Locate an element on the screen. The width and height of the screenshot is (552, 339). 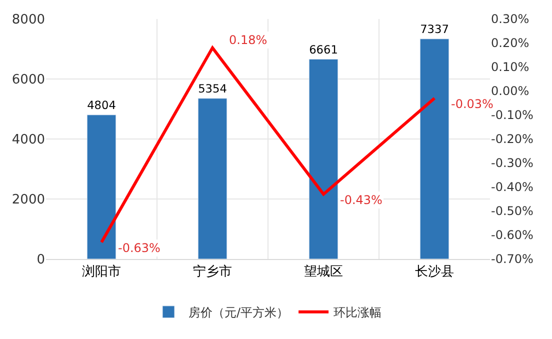
y-tick-label: 8000 is located at coordinates (28, 20).